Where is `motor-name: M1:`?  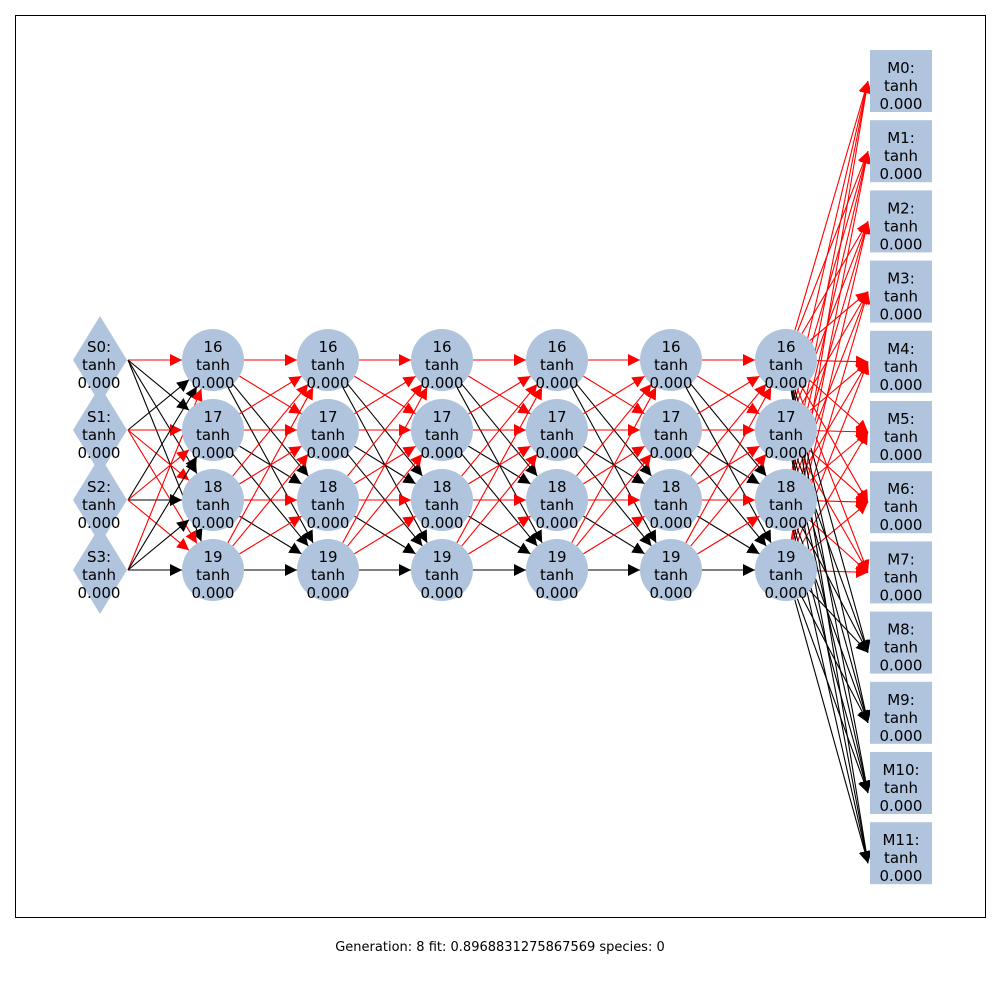 motor-name: M1: is located at coordinates (901, 138).